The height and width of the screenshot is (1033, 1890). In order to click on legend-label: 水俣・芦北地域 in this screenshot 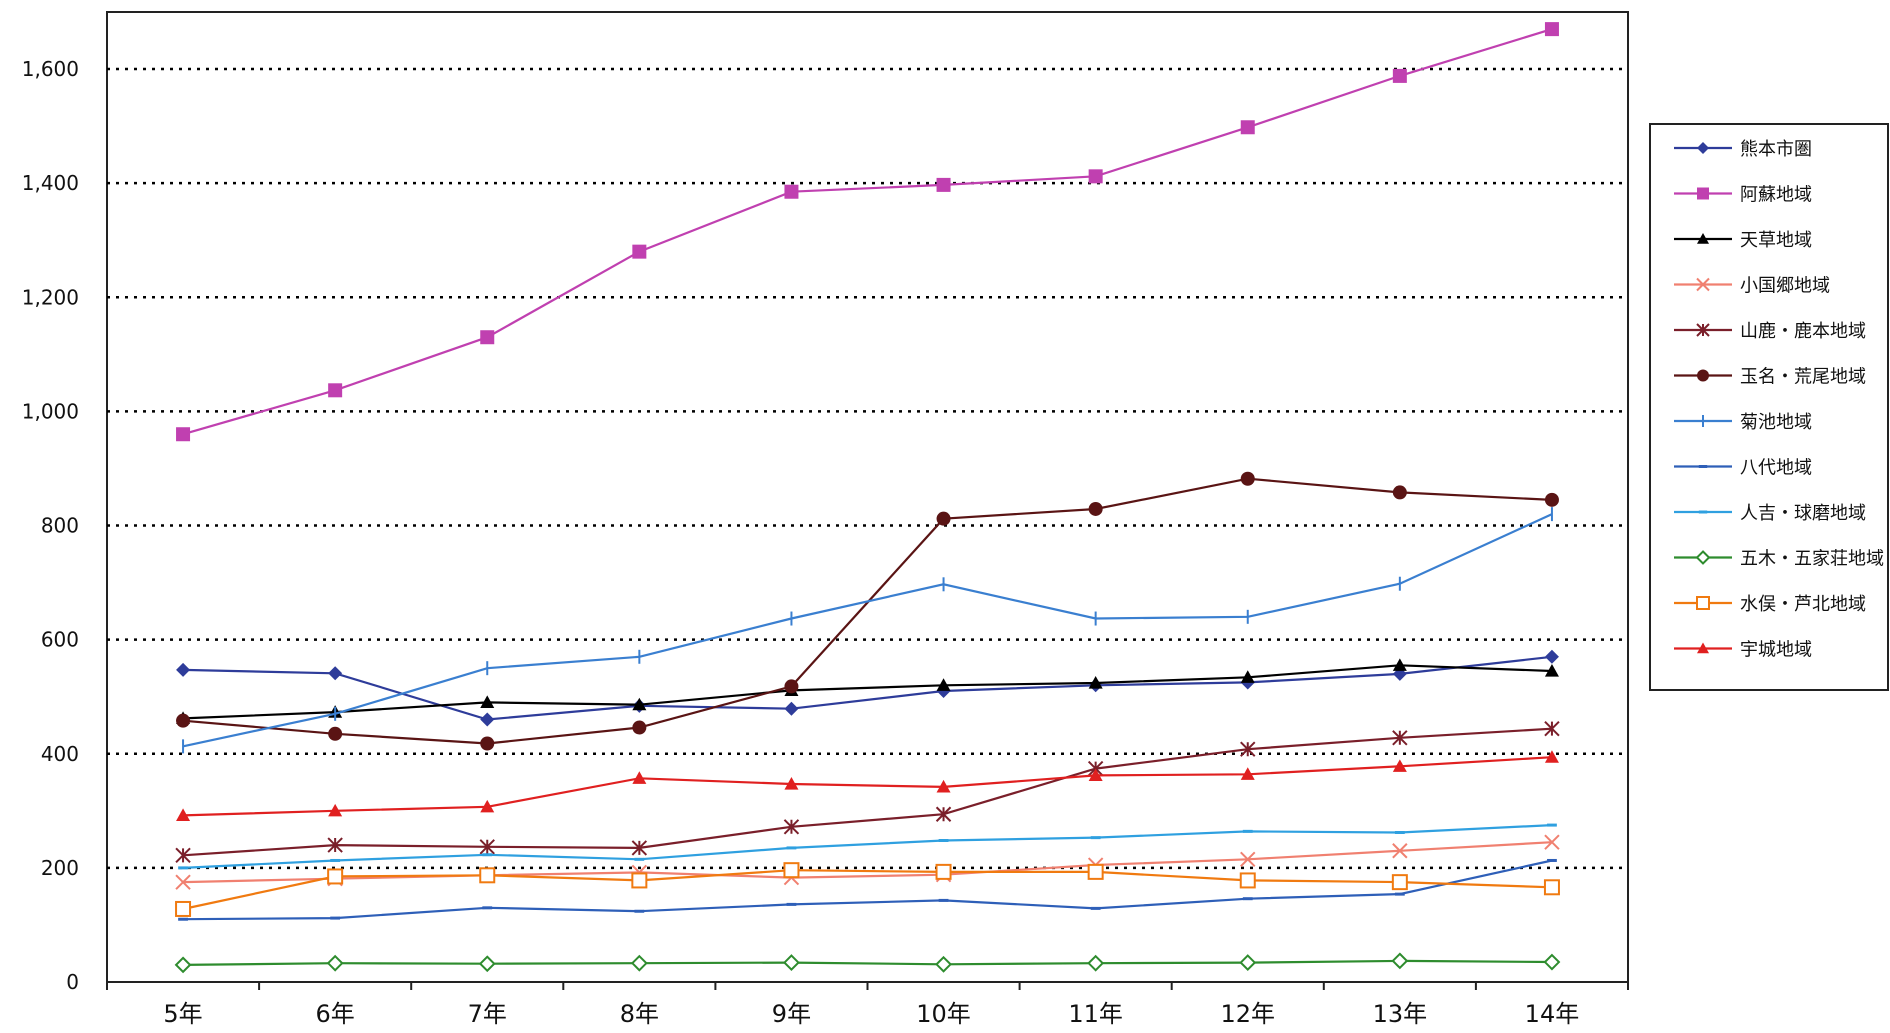, I will do `click(1803, 604)`.